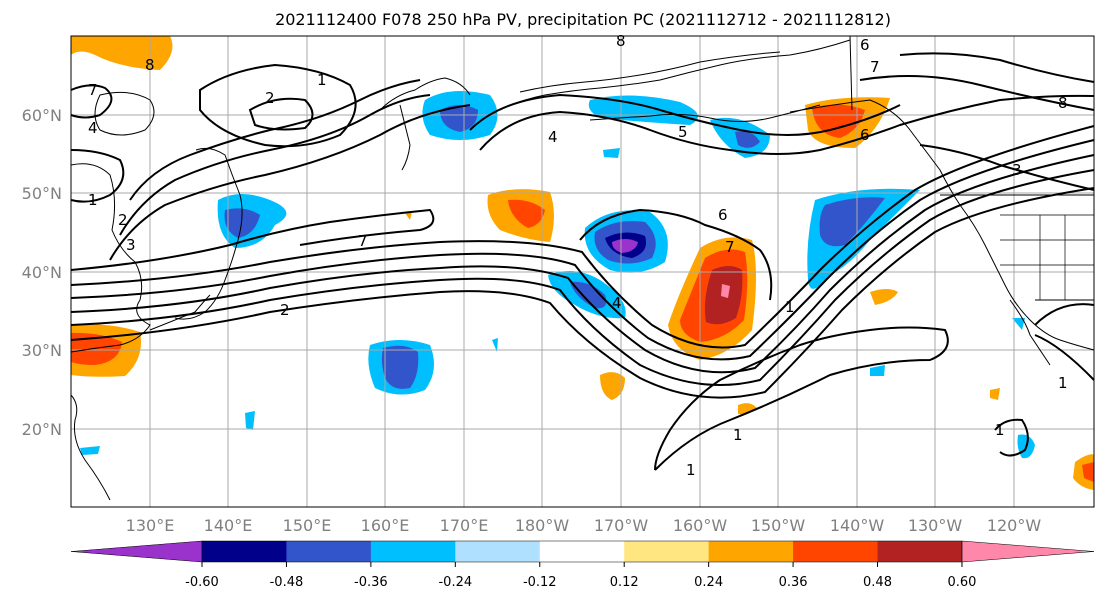 Image resolution: width=1105 pixels, height=601 pixels. Describe the element at coordinates (150, 525) in the screenshot. I see `lon-label: 130°E` at that location.